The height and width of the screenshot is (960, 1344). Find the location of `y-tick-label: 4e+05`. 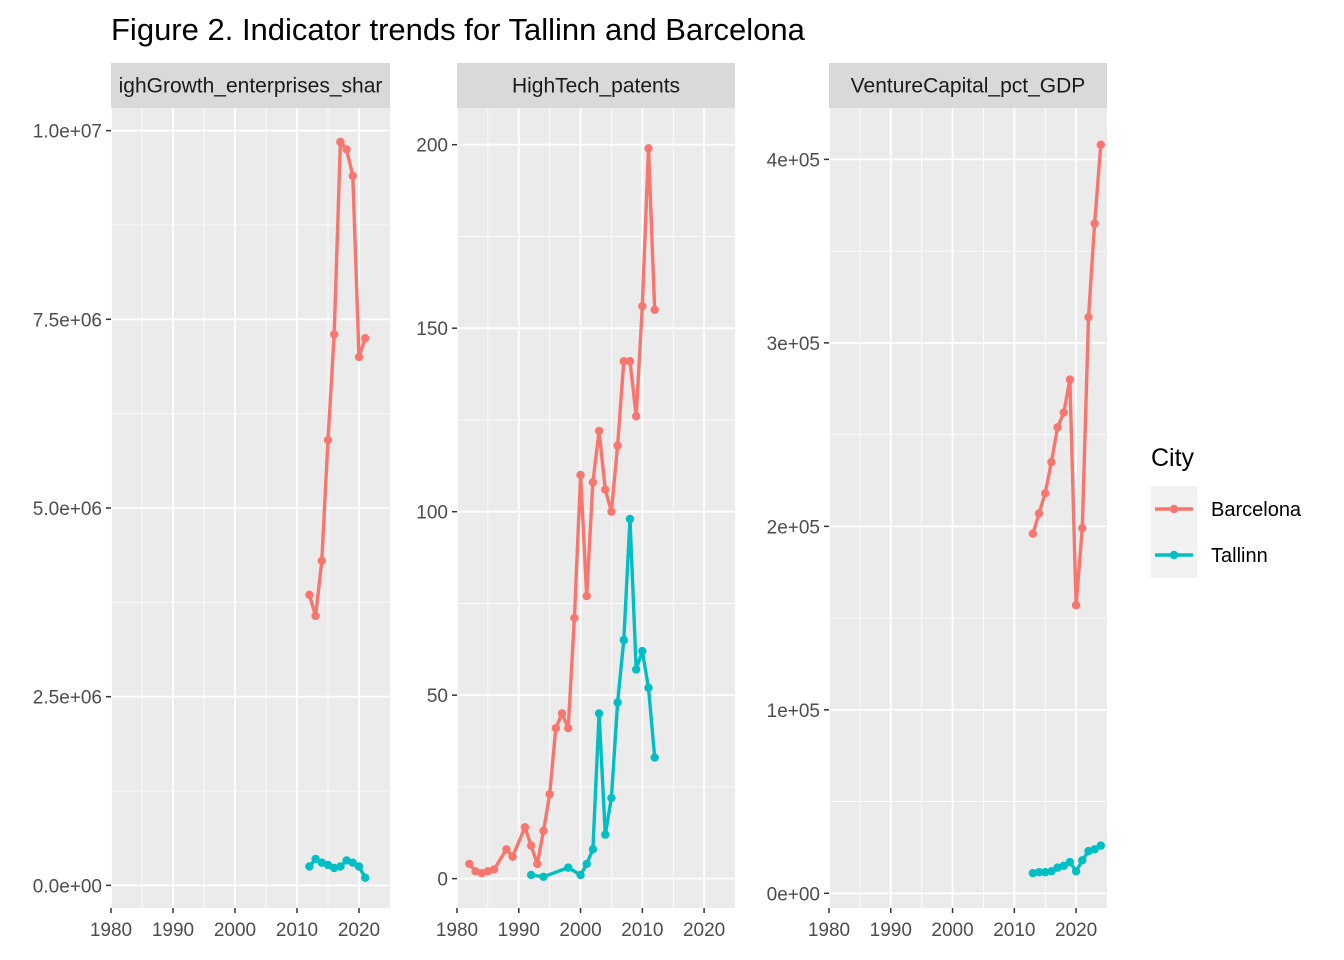

y-tick-label: 4e+05 is located at coordinates (793, 160).